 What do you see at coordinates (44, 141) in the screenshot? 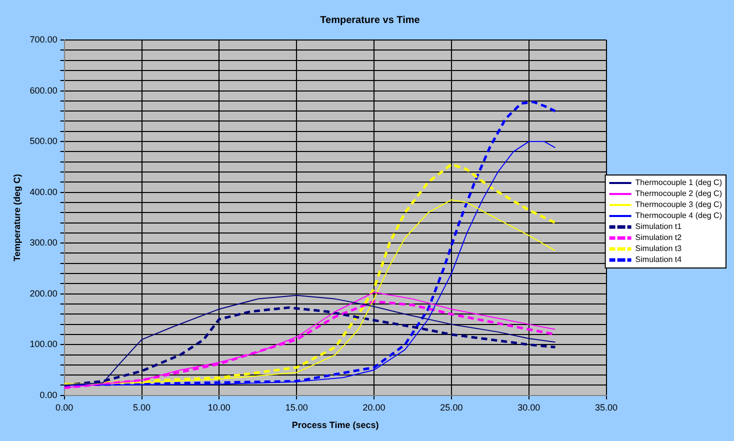
I see `y-tick-label: 500.00` at bounding box center [44, 141].